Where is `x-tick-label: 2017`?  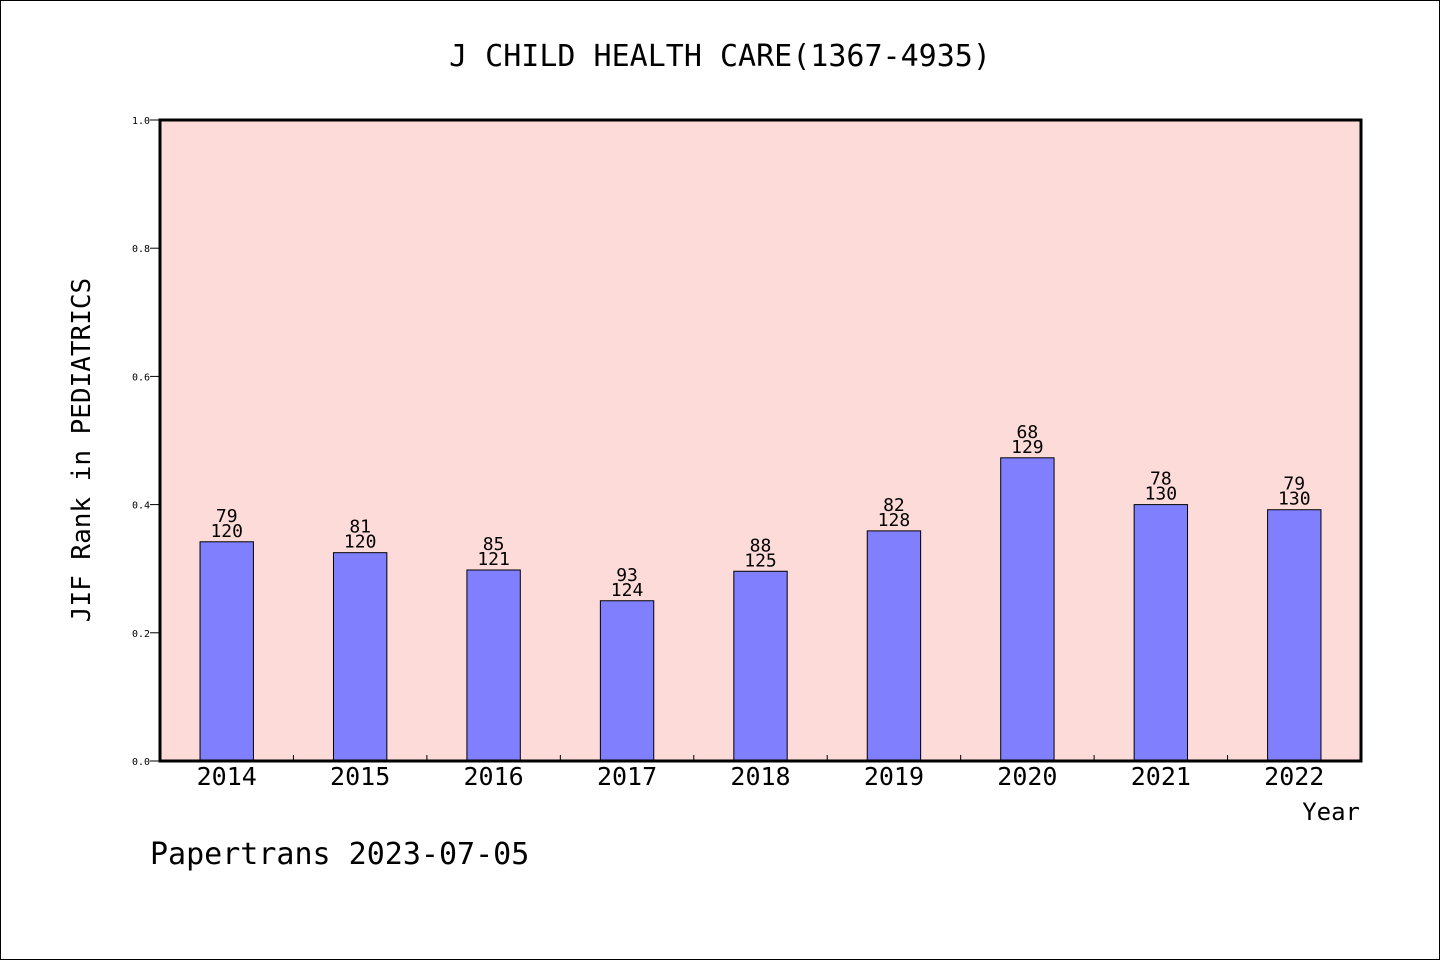
x-tick-label: 2017 is located at coordinates (627, 776).